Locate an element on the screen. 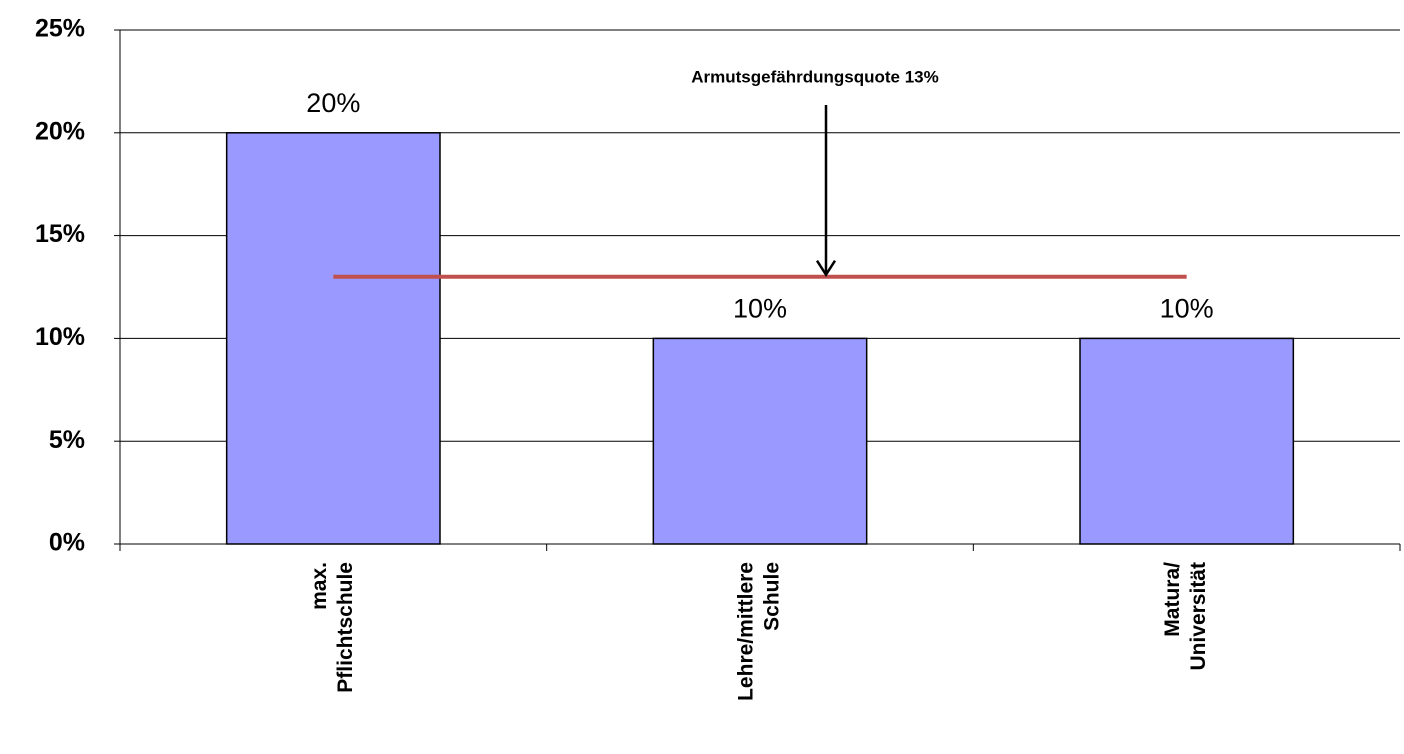 The width and height of the screenshot is (1404, 754). value-label: 20% is located at coordinates (333, 103).